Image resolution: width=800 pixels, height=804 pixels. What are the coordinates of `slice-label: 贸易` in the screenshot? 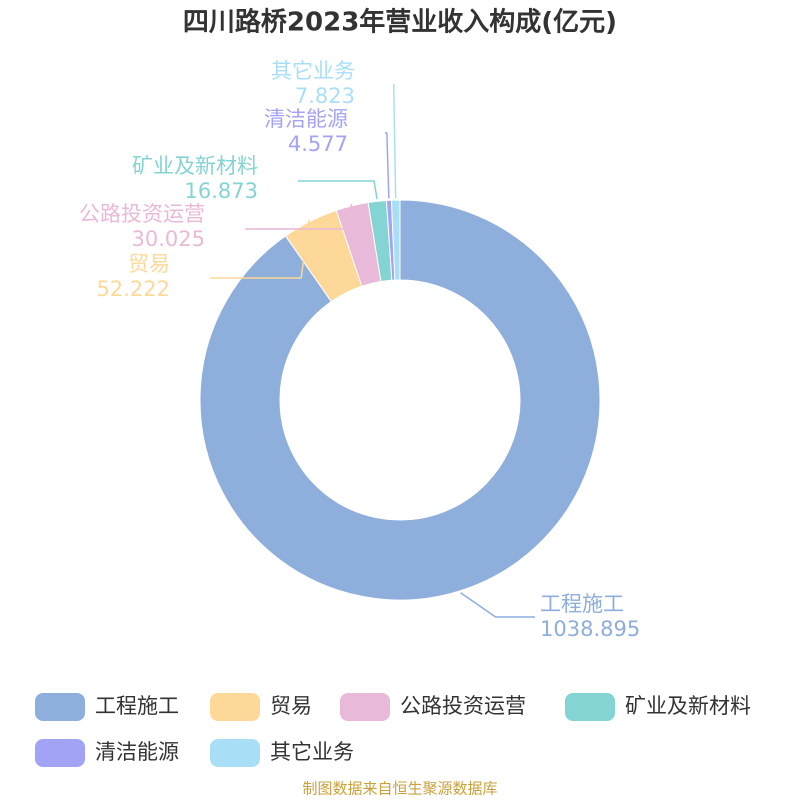 It's located at (149, 264).